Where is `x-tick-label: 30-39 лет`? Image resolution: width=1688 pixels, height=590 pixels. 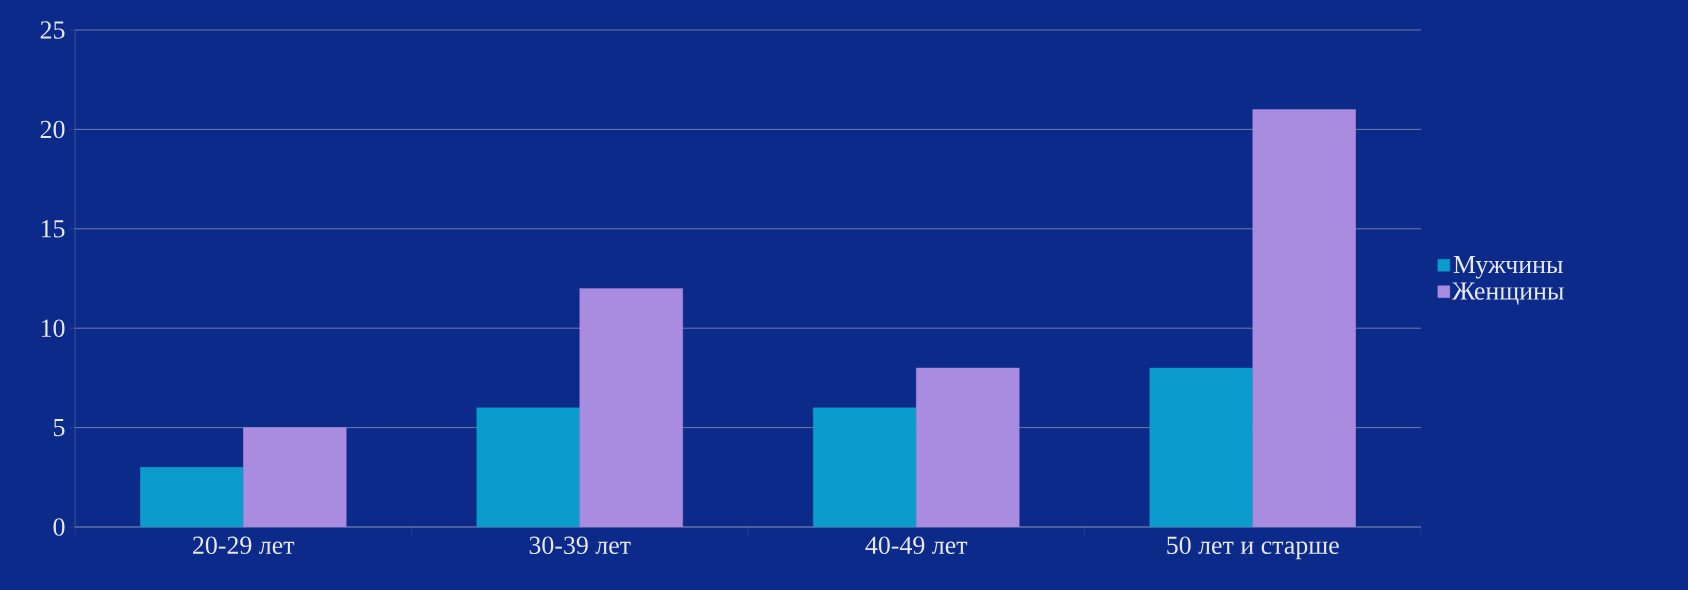
x-tick-label: 30-39 лет is located at coordinates (580, 545).